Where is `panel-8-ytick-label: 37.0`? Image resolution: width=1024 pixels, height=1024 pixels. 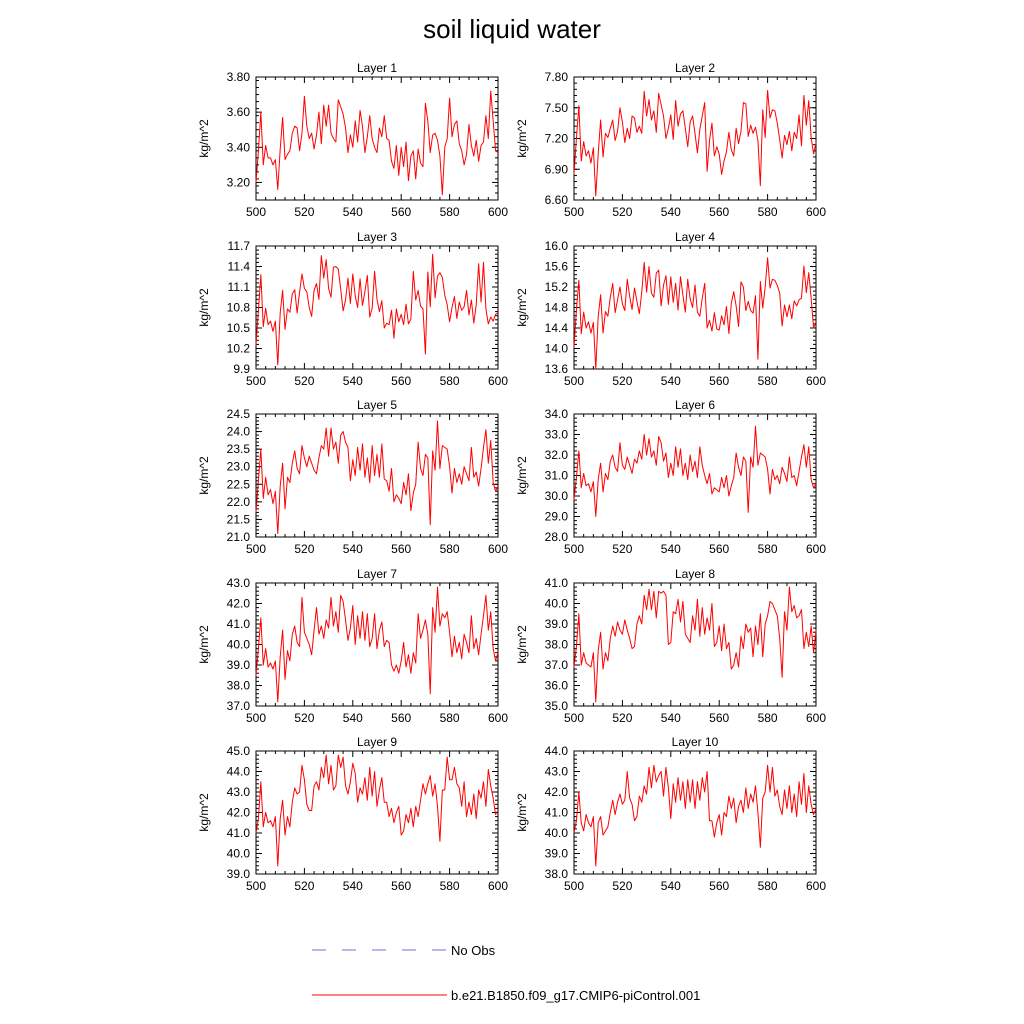 panel-8-ytick-label: 37.0 is located at coordinates (557, 665).